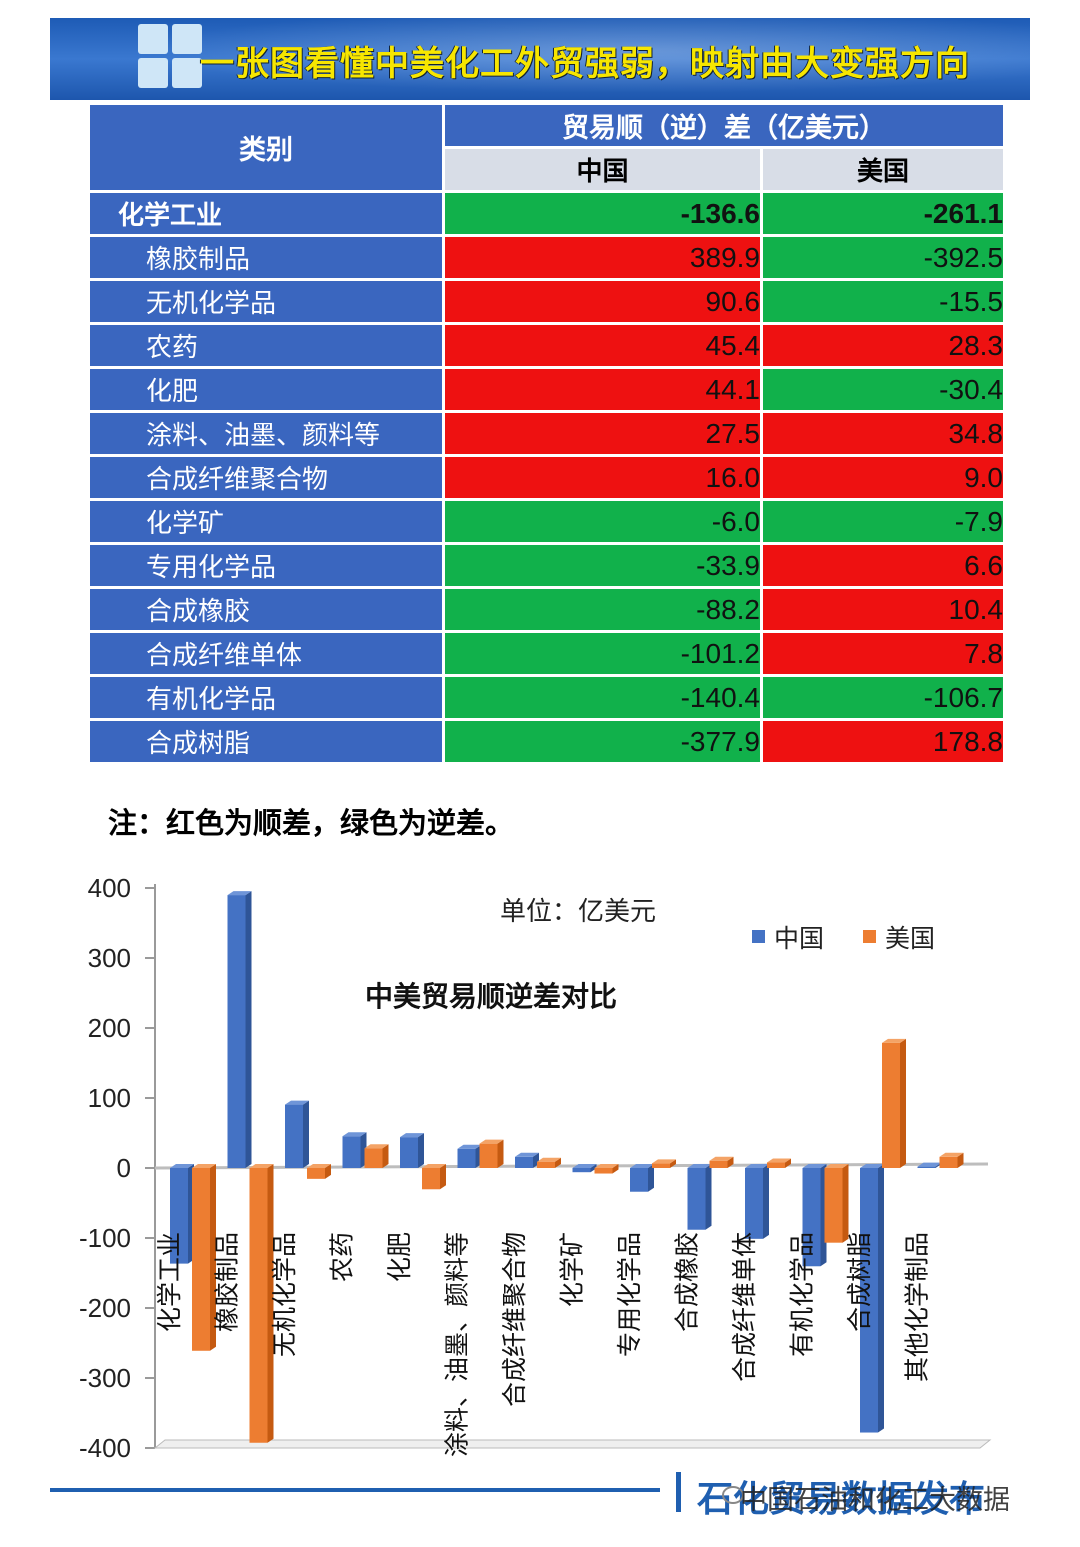 The image size is (1080, 1547). I want to click on row-usa-value: 34.8, so click(883, 433).